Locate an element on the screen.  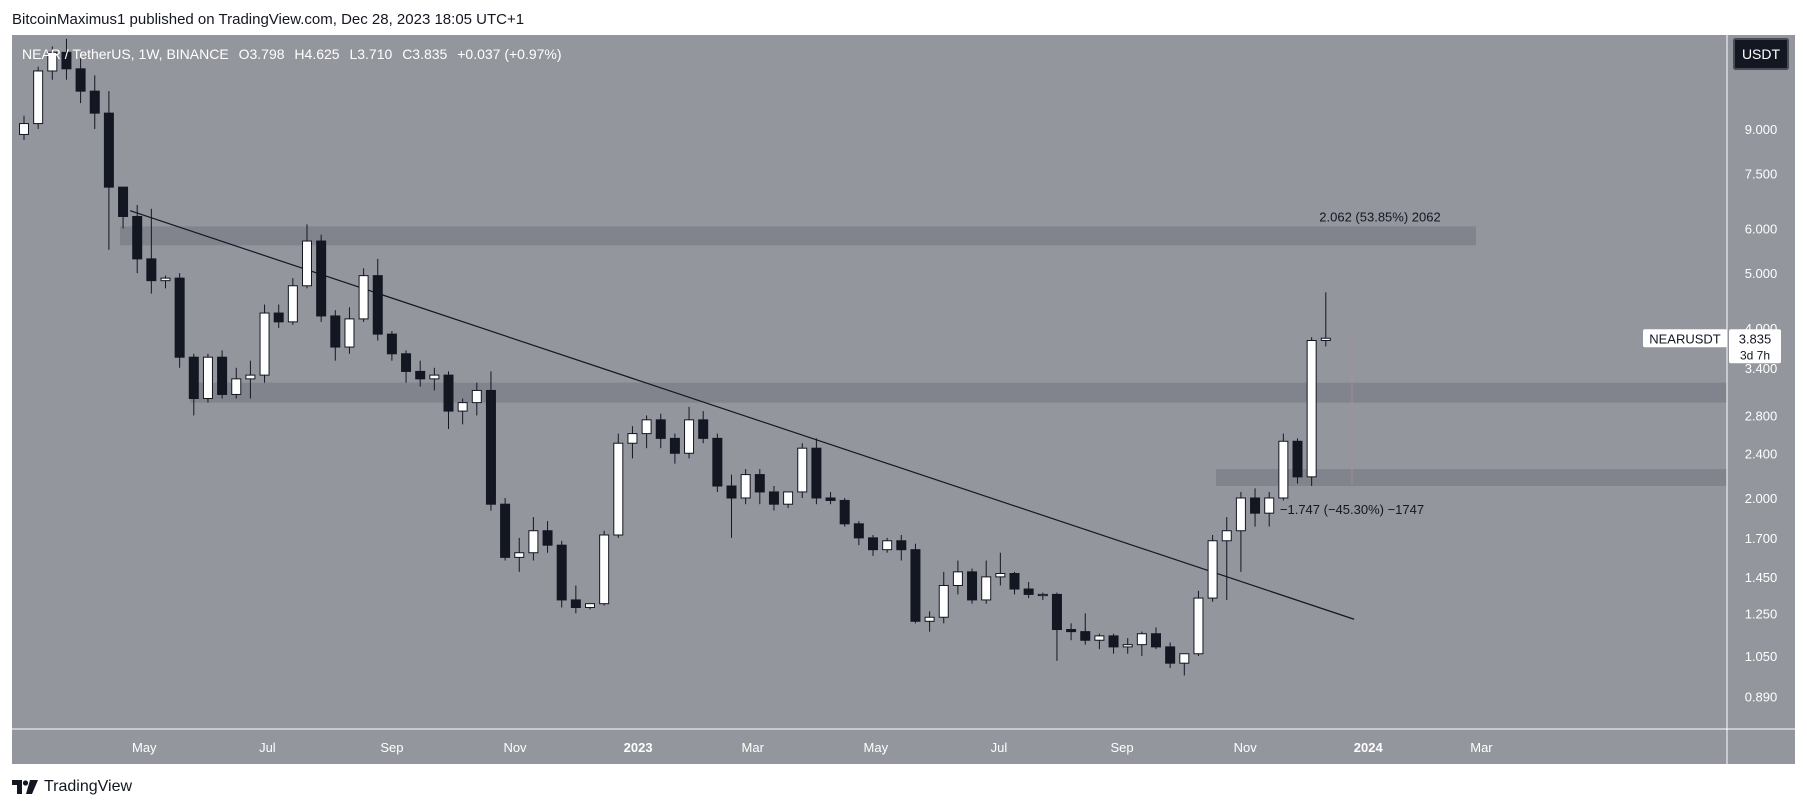
symbol-pair: NEAR / TetherUS, 1W, BINANCE is located at coordinates (125, 54).